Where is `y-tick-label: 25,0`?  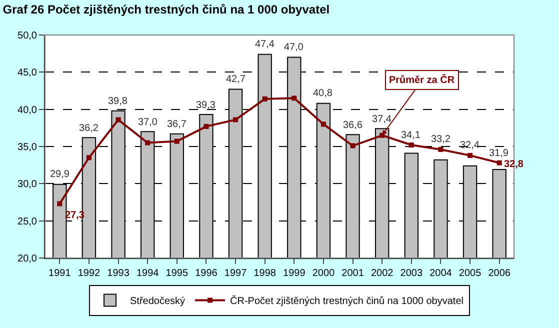
y-tick-label: 25,0 is located at coordinates (28, 222).